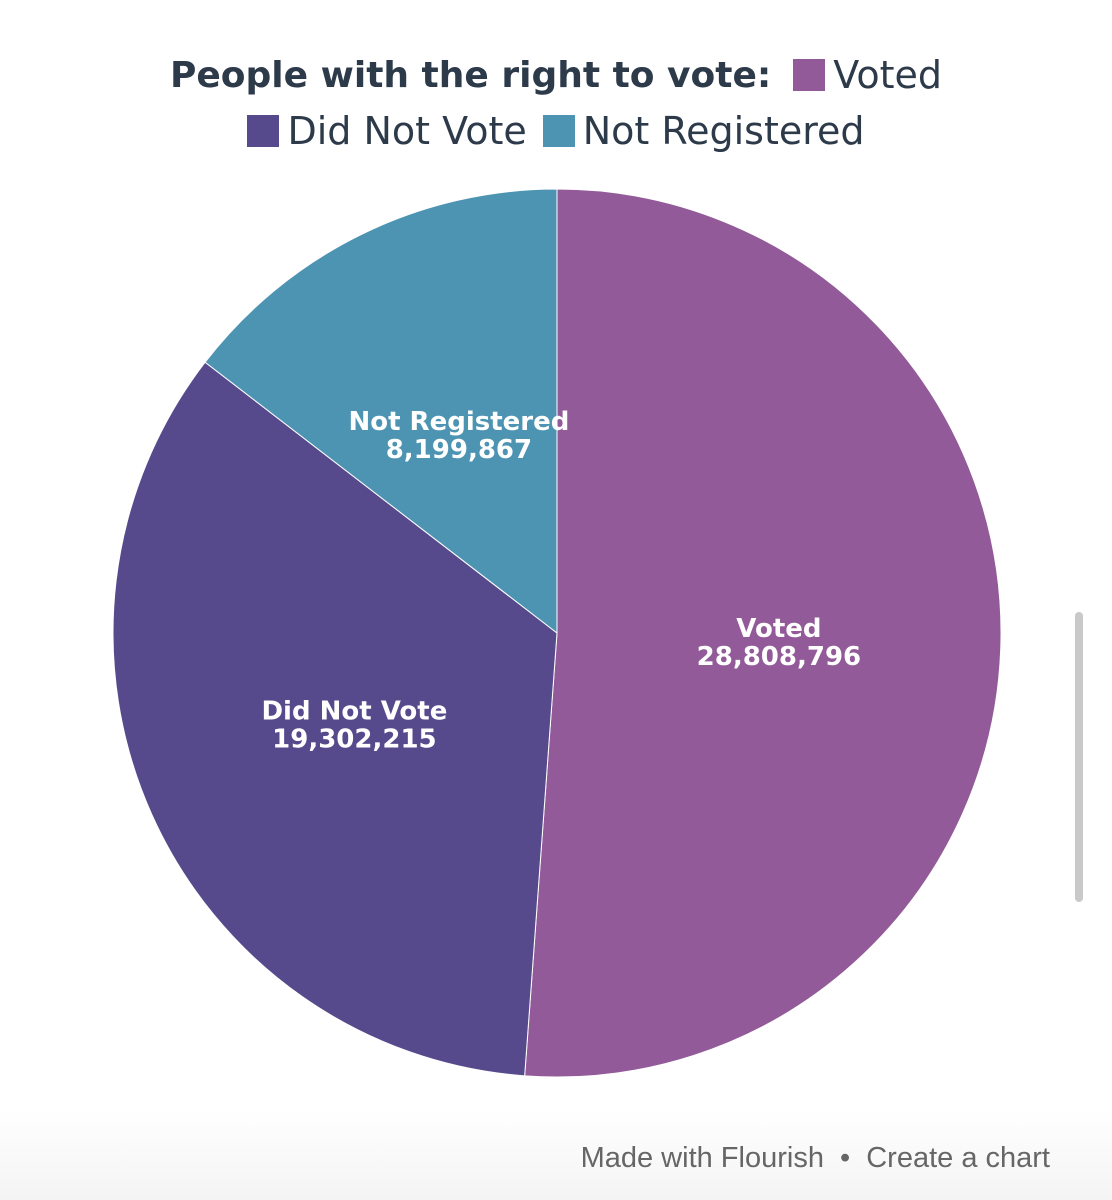 The image size is (1112, 1200). I want to click on scrollbar, so click(1079, 757).